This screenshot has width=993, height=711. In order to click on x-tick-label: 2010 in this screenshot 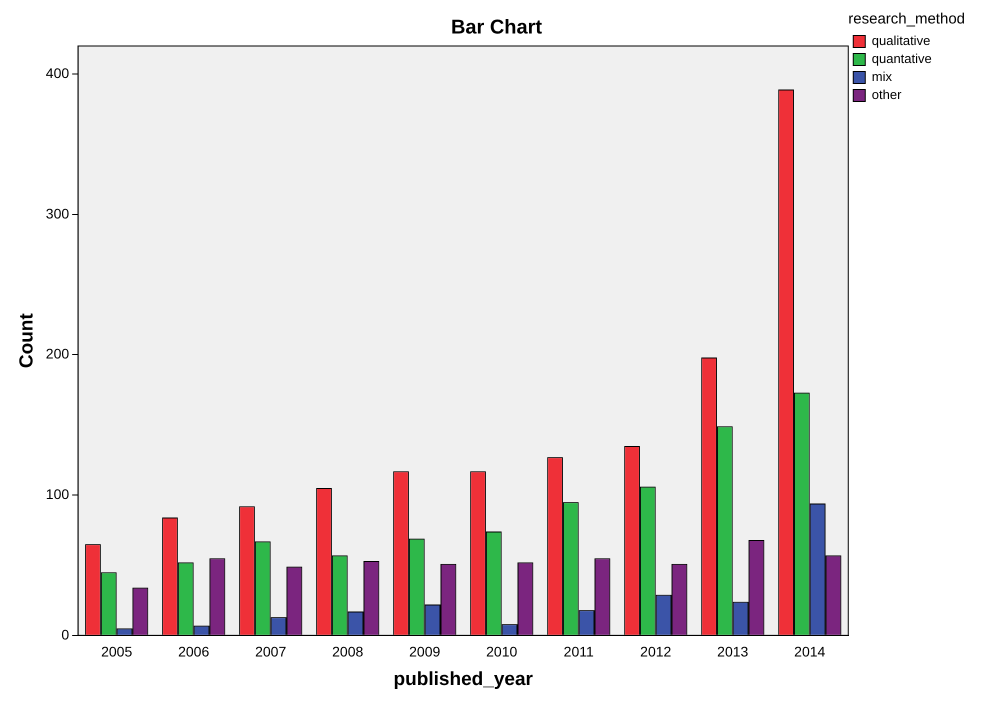, I will do `click(502, 652)`.